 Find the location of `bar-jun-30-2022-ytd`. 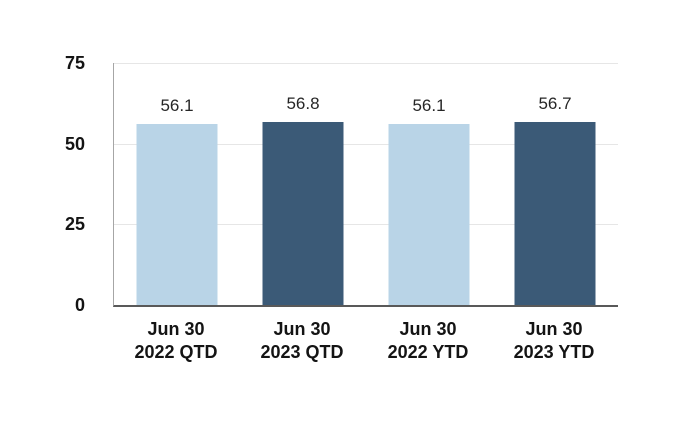

bar-jun-30-2022-ytd is located at coordinates (429, 214).